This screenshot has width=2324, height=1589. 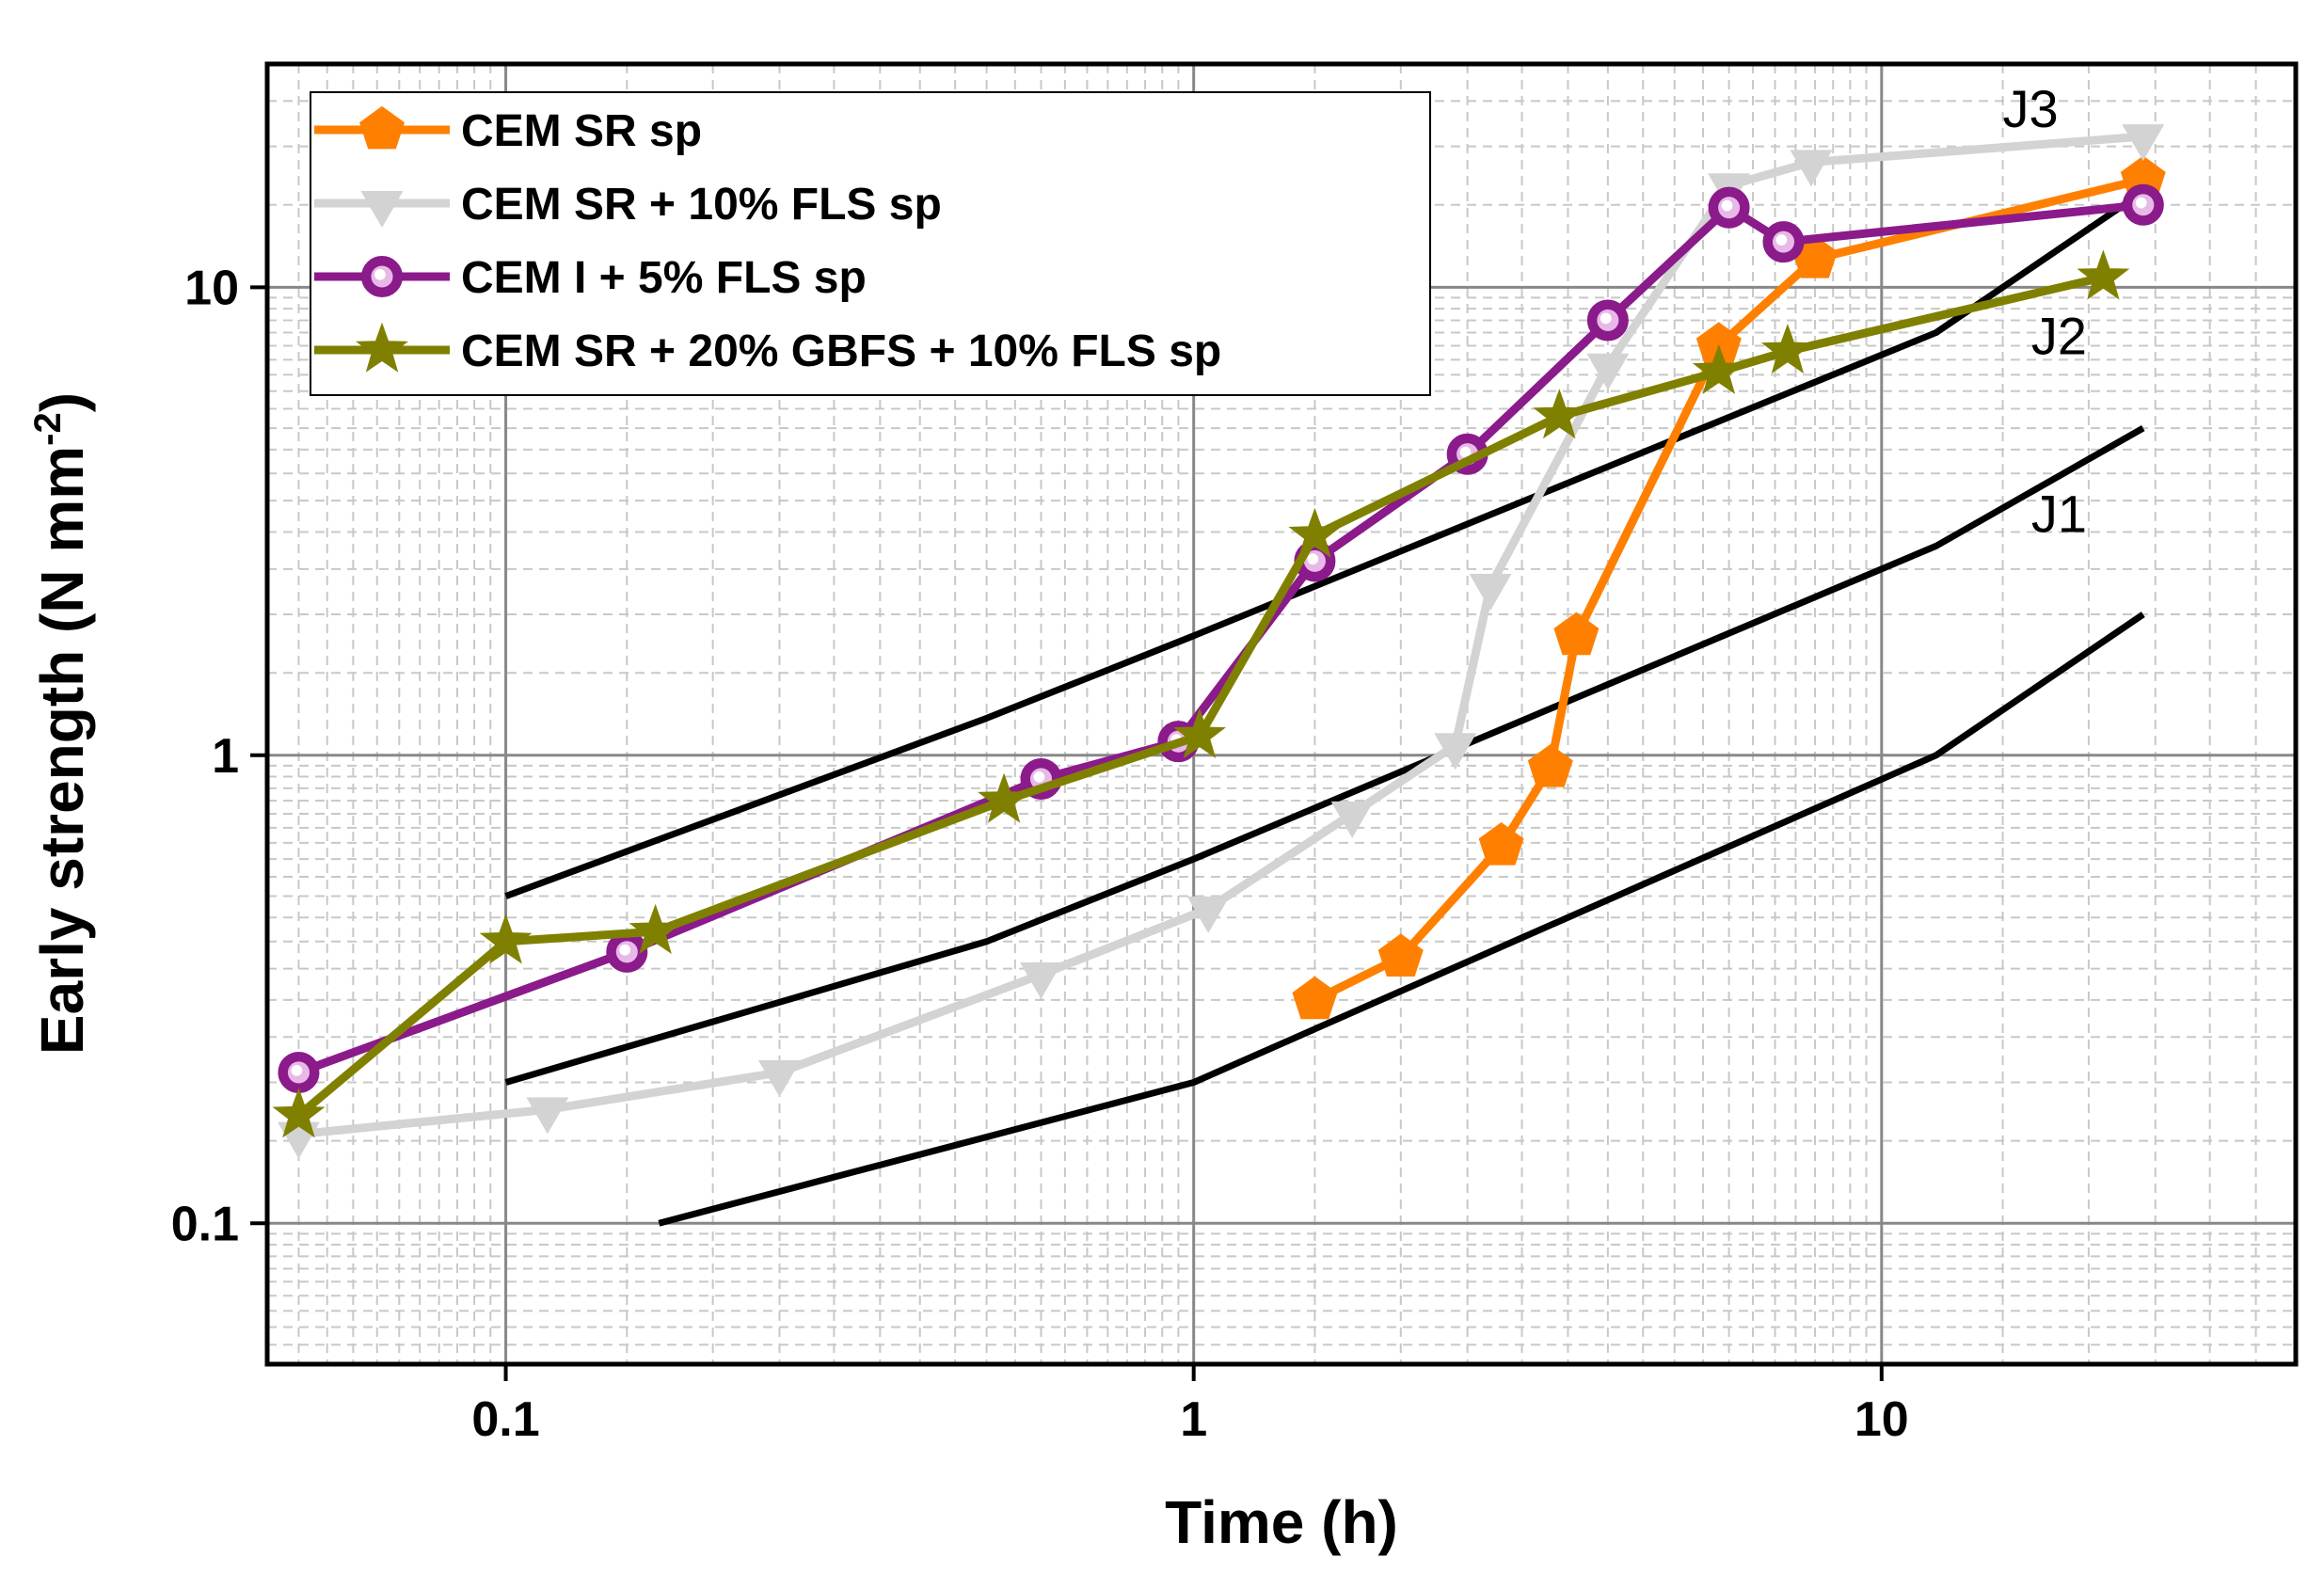 What do you see at coordinates (211, 288) in the screenshot?
I see `y-tick-label: 10` at bounding box center [211, 288].